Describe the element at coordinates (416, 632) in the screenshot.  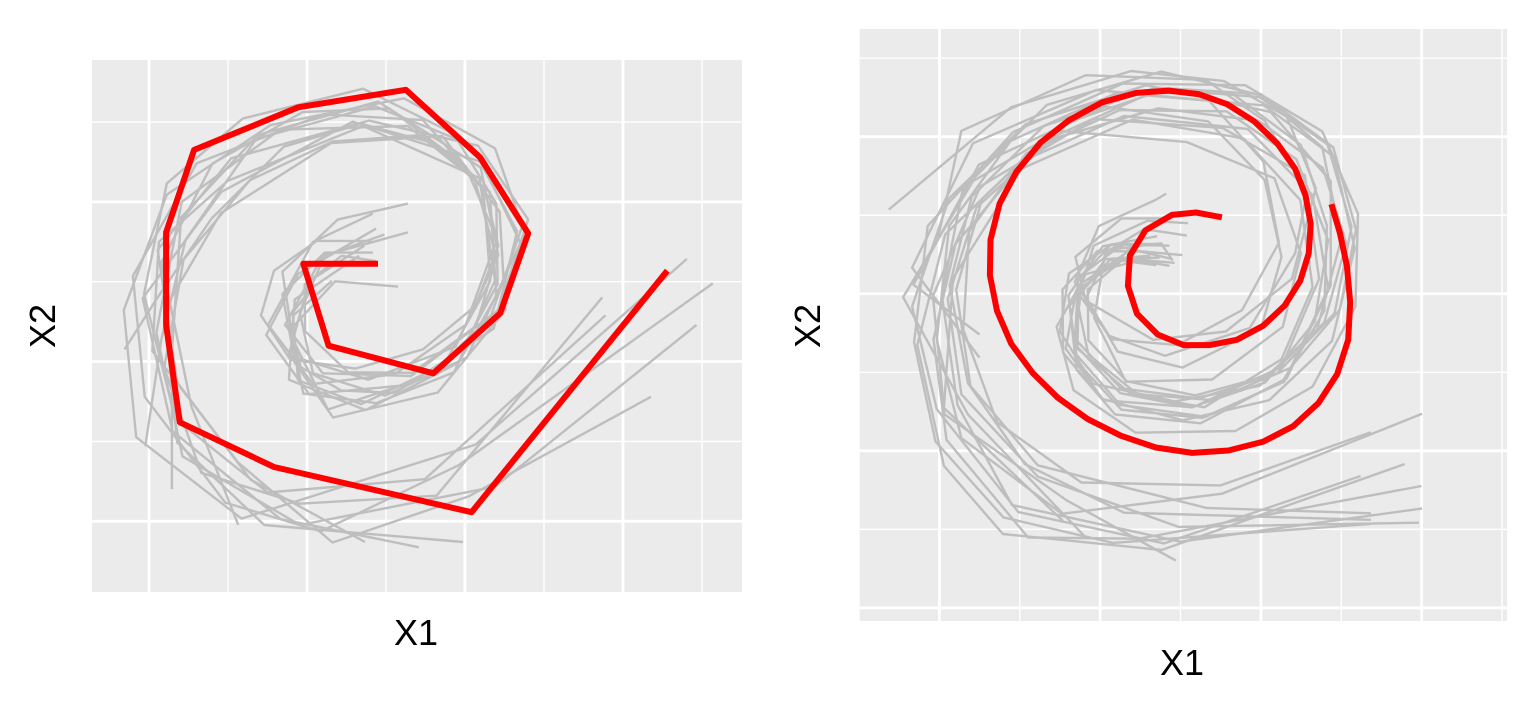
I see `left-x-axis-title: X1` at that location.